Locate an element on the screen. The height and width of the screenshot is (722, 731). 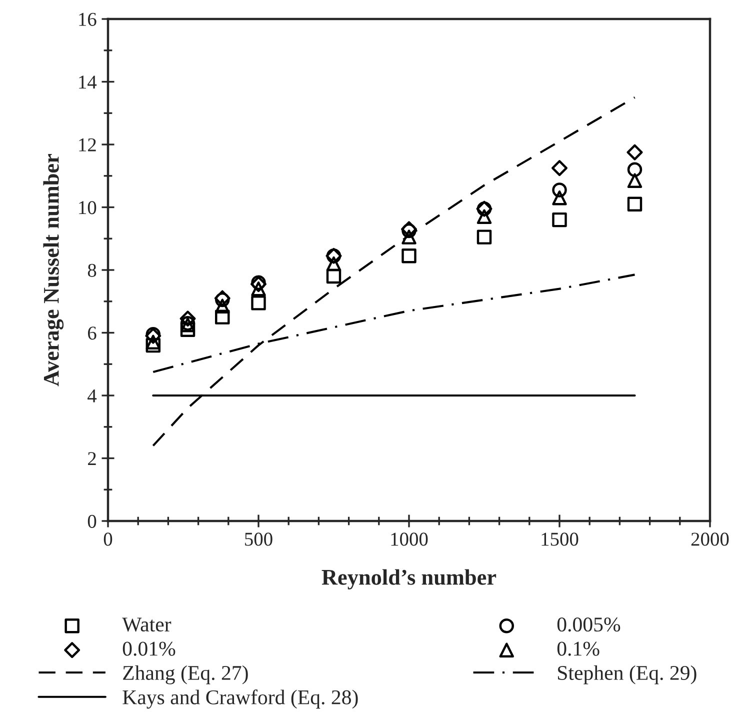
x-tick-label: 1500 is located at coordinates (560, 539).